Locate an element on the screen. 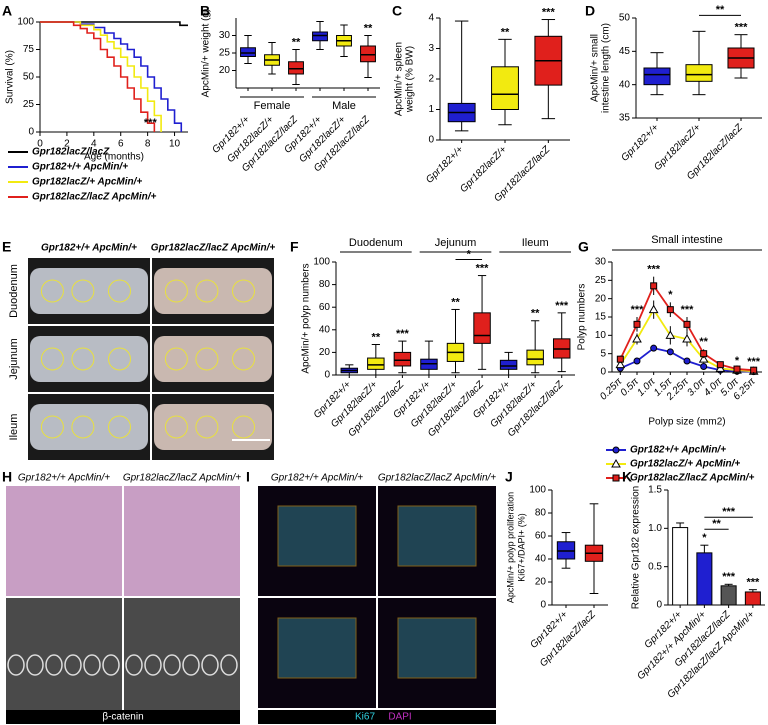  x-tick-label: 8 is located at coordinates (148, 144).